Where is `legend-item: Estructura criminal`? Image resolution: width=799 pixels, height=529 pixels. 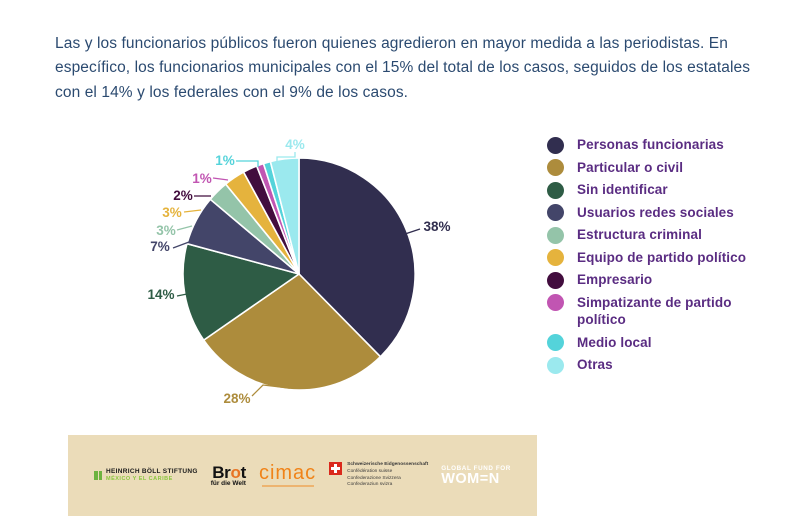
legend-item: Estructura criminal is located at coordinates (663, 235).